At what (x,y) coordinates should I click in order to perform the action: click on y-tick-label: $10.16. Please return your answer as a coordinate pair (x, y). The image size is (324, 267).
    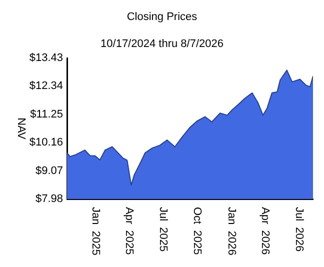
    Looking at the image, I should click on (46, 142).